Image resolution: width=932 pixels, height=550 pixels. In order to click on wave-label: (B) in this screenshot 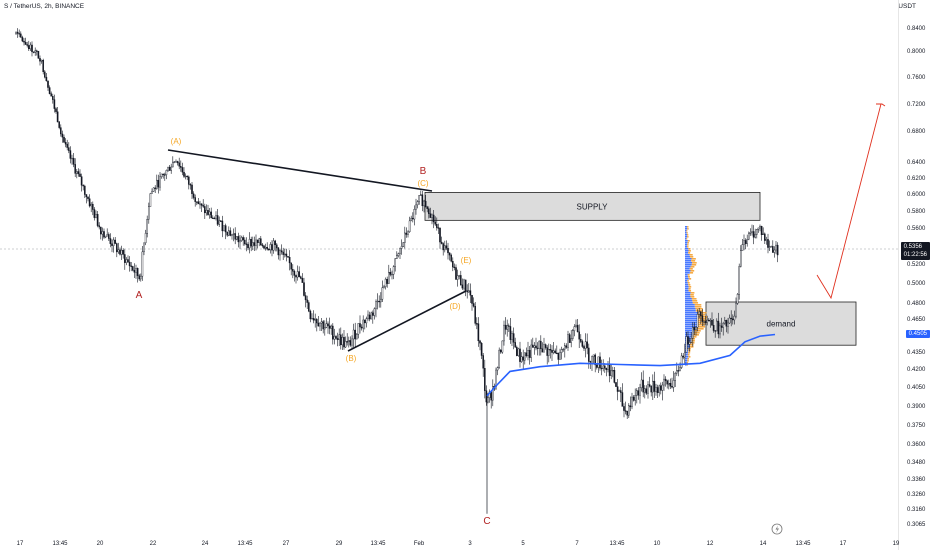, I will do `click(351, 358)`.